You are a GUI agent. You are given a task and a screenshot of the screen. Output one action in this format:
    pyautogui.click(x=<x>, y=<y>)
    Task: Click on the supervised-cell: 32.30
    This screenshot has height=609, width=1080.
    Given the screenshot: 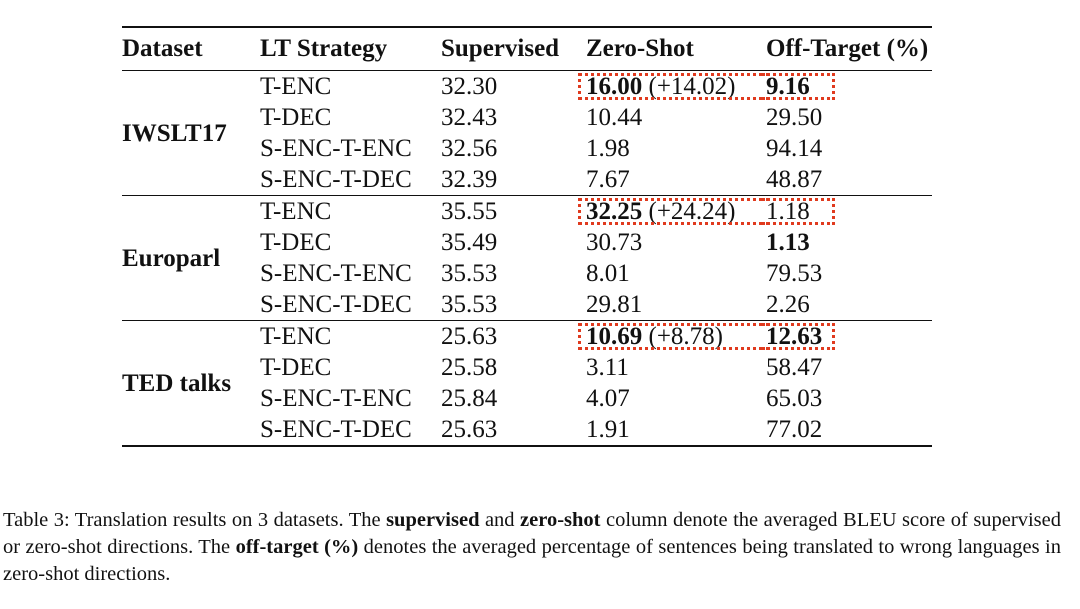 What is the action you would take?
    pyautogui.click(x=469, y=86)
    